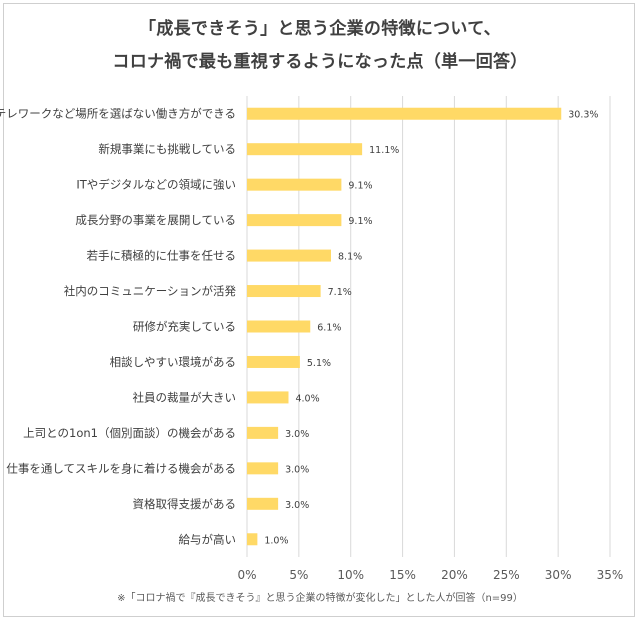  What do you see at coordinates (208, 539) in the screenshot?
I see `category-label: 給与が高い` at bounding box center [208, 539].